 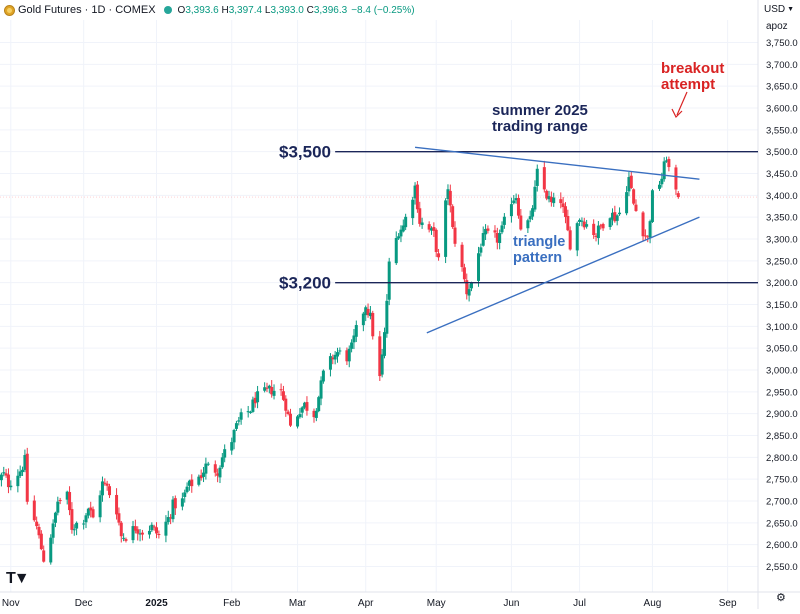 I want to click on gold-coin-icon, so click(x=9, y=10).